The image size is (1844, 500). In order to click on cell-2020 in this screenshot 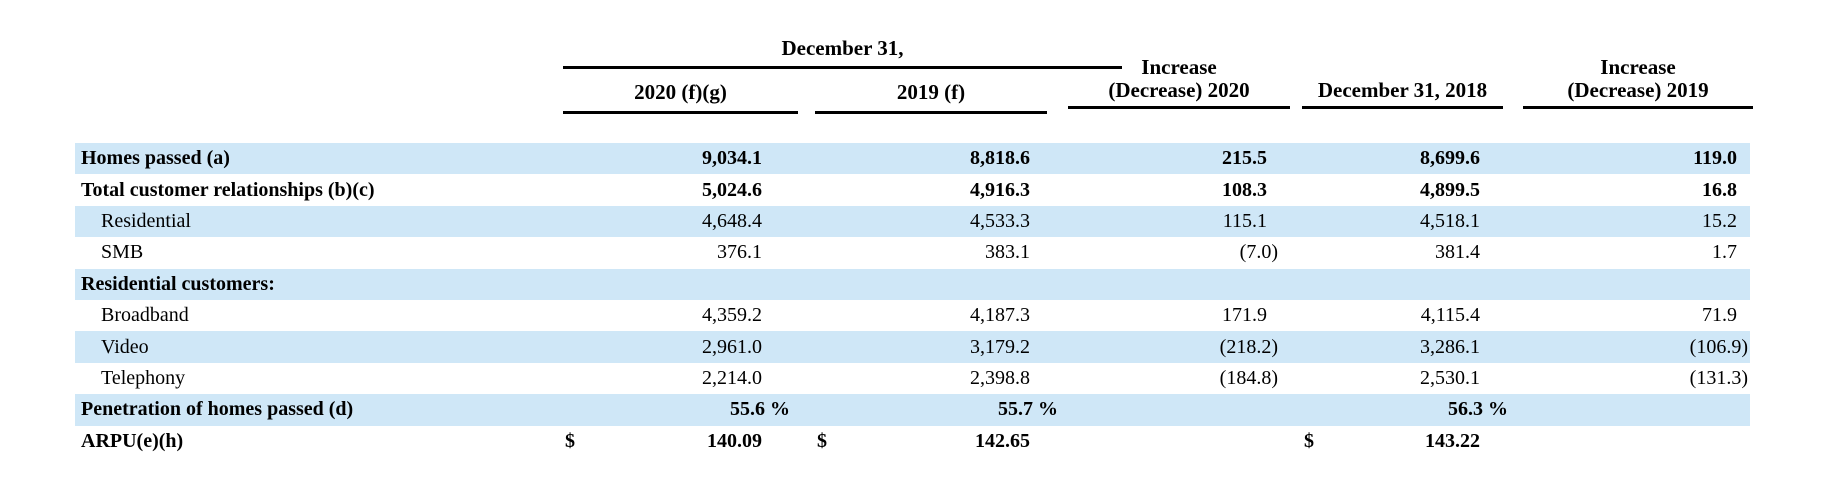, I will do `click(680, 284)`.